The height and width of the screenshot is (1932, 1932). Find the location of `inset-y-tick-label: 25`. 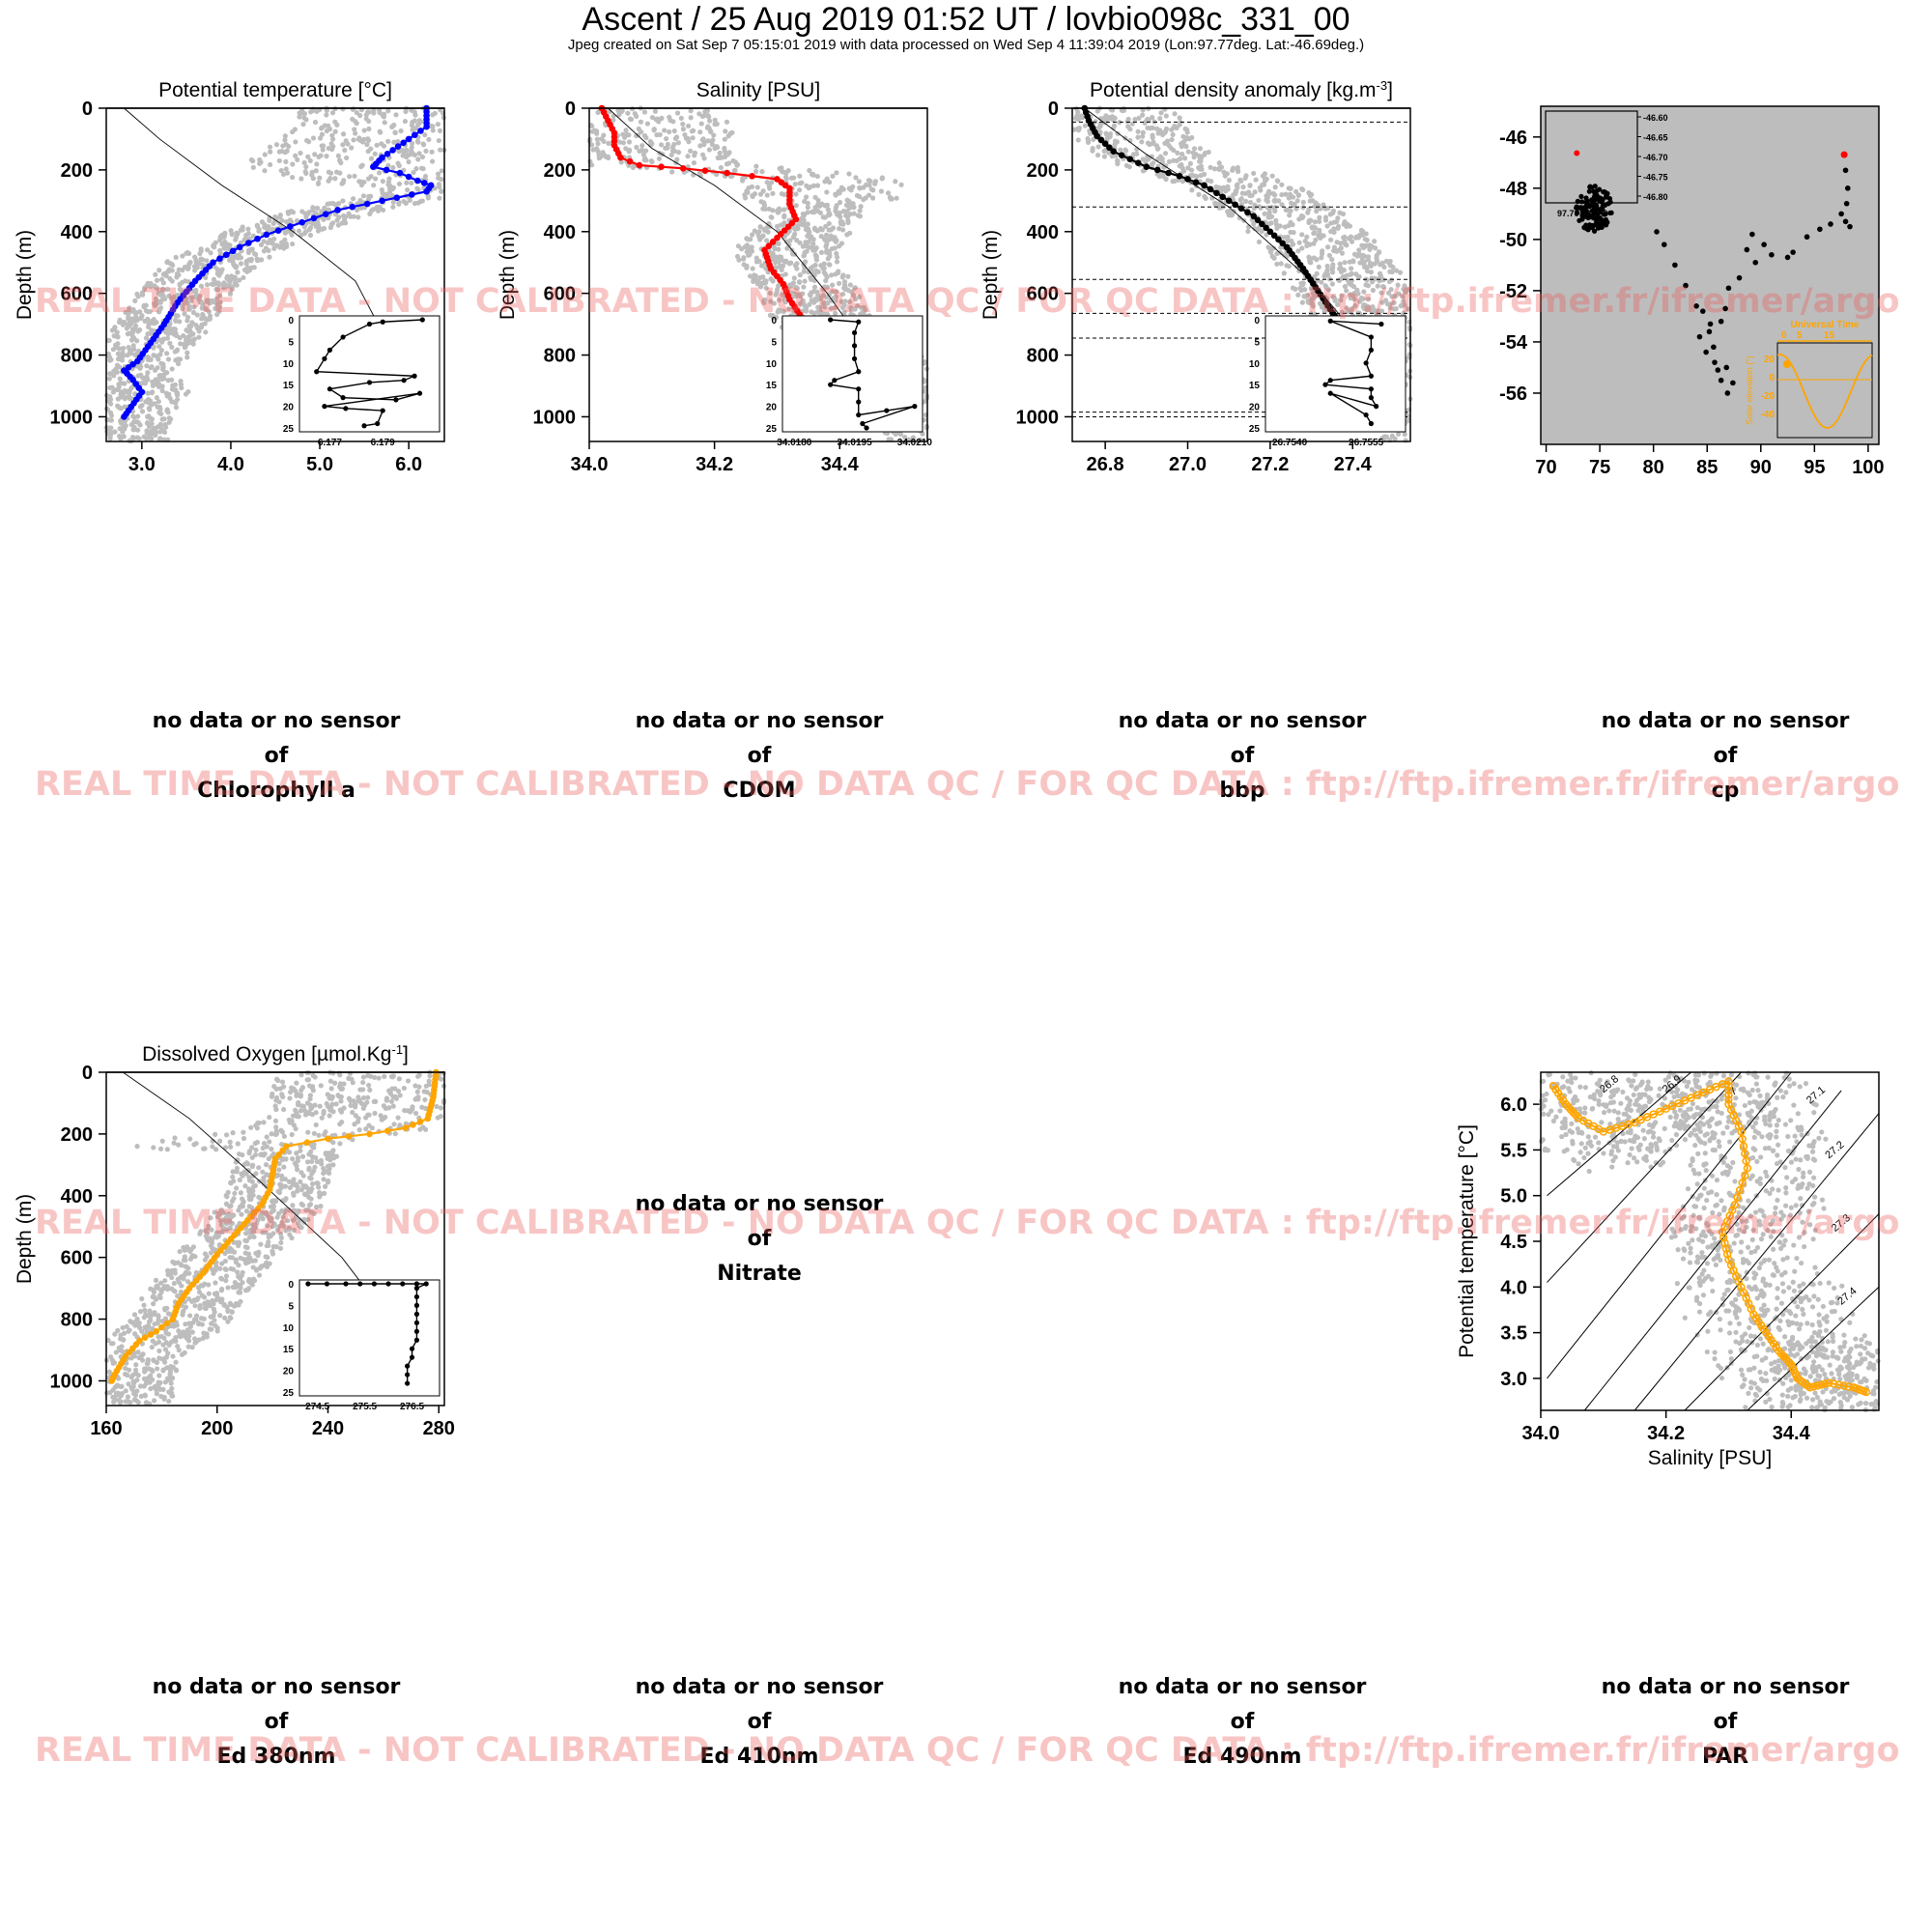

inset-y-tick-label: 25 is located at coordinates (1255, 429).